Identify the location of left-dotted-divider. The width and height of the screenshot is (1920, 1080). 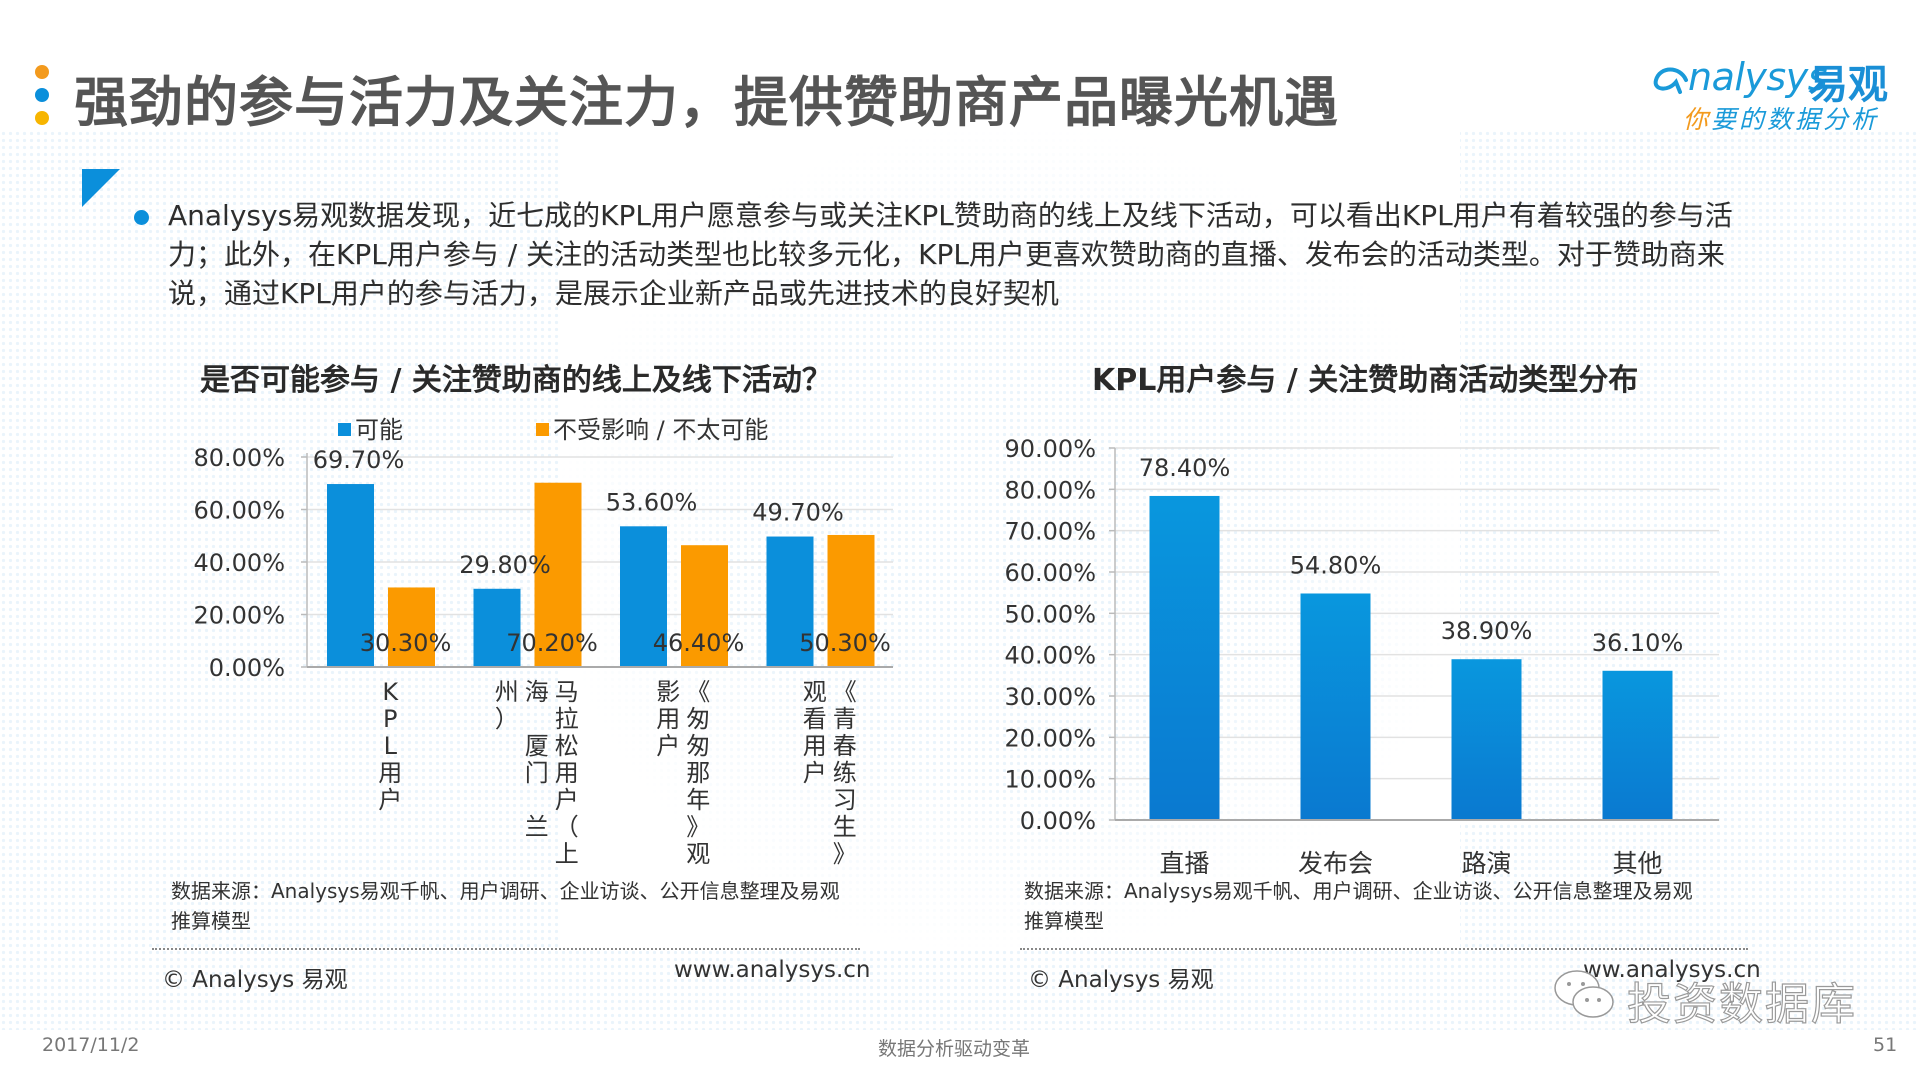
(506, 949).